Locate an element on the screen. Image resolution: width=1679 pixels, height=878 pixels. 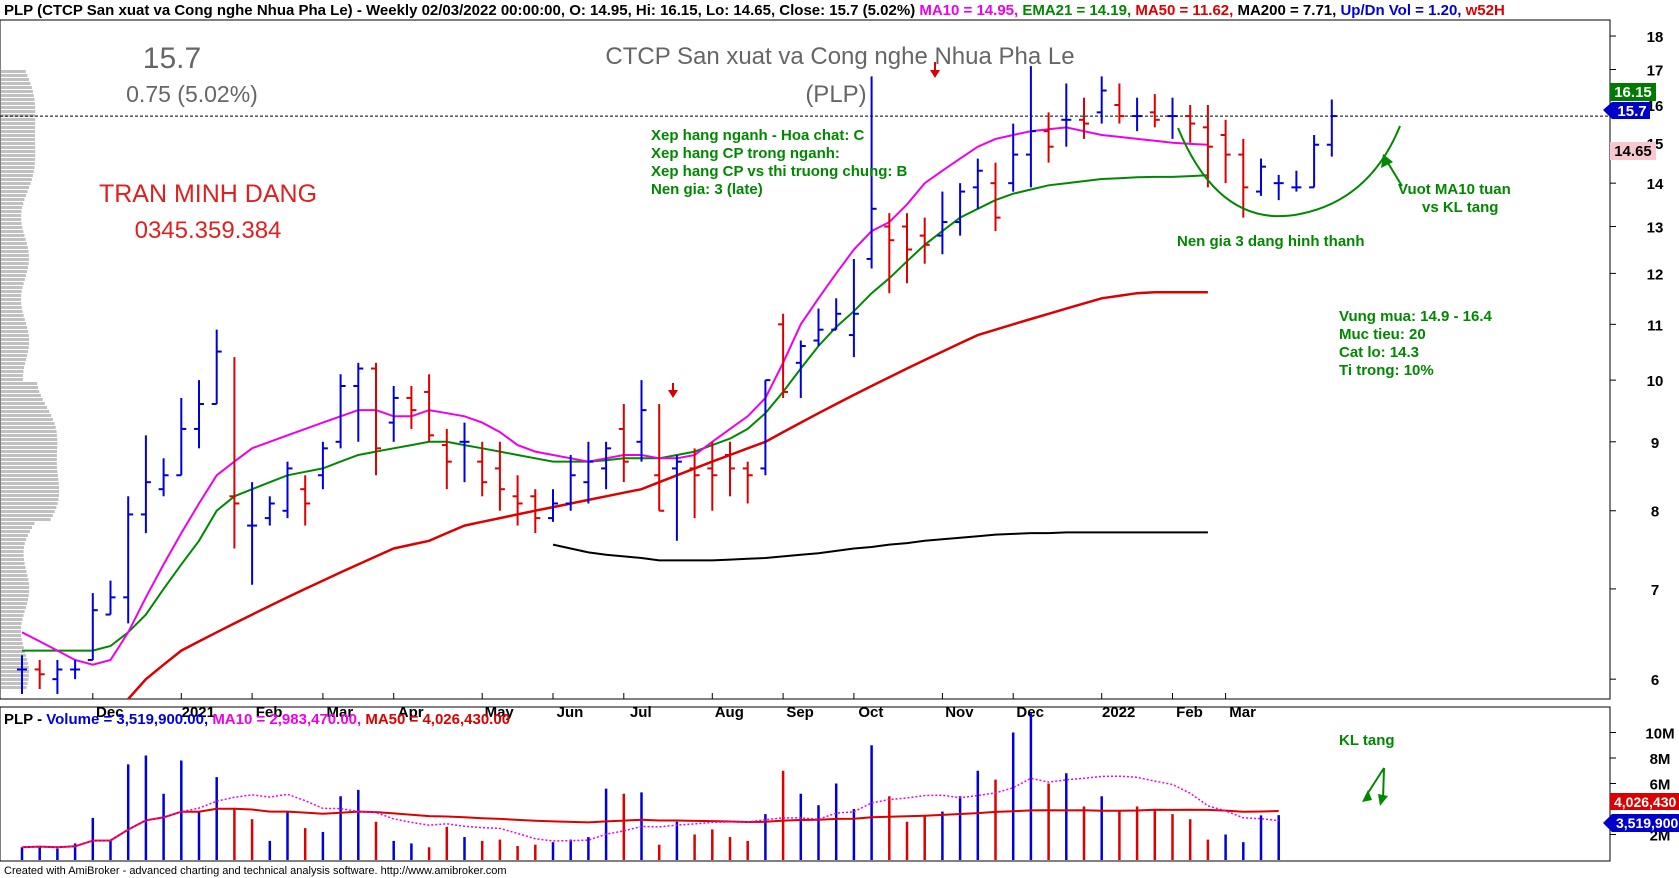
price-change: 0.75 (5.02%) is located at coordinates (192, 94).